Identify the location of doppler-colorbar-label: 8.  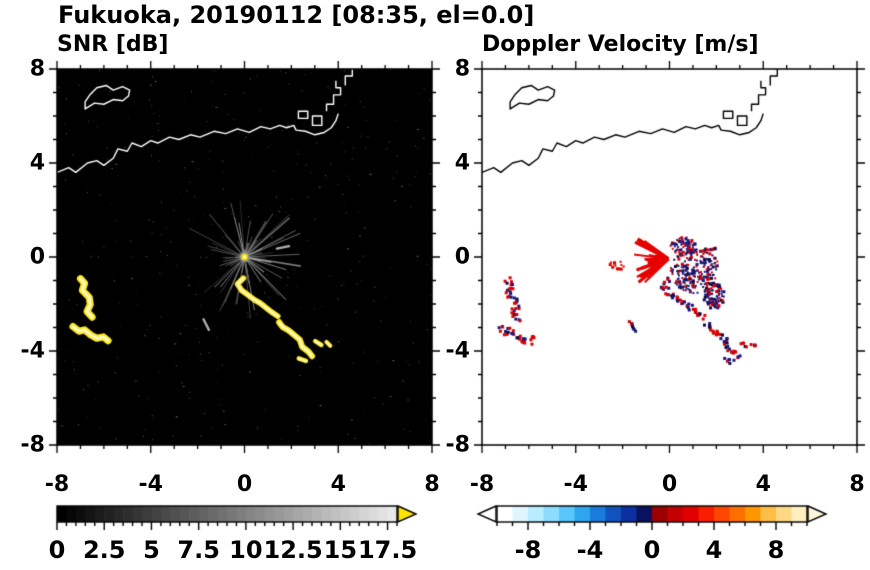
(776, 550).